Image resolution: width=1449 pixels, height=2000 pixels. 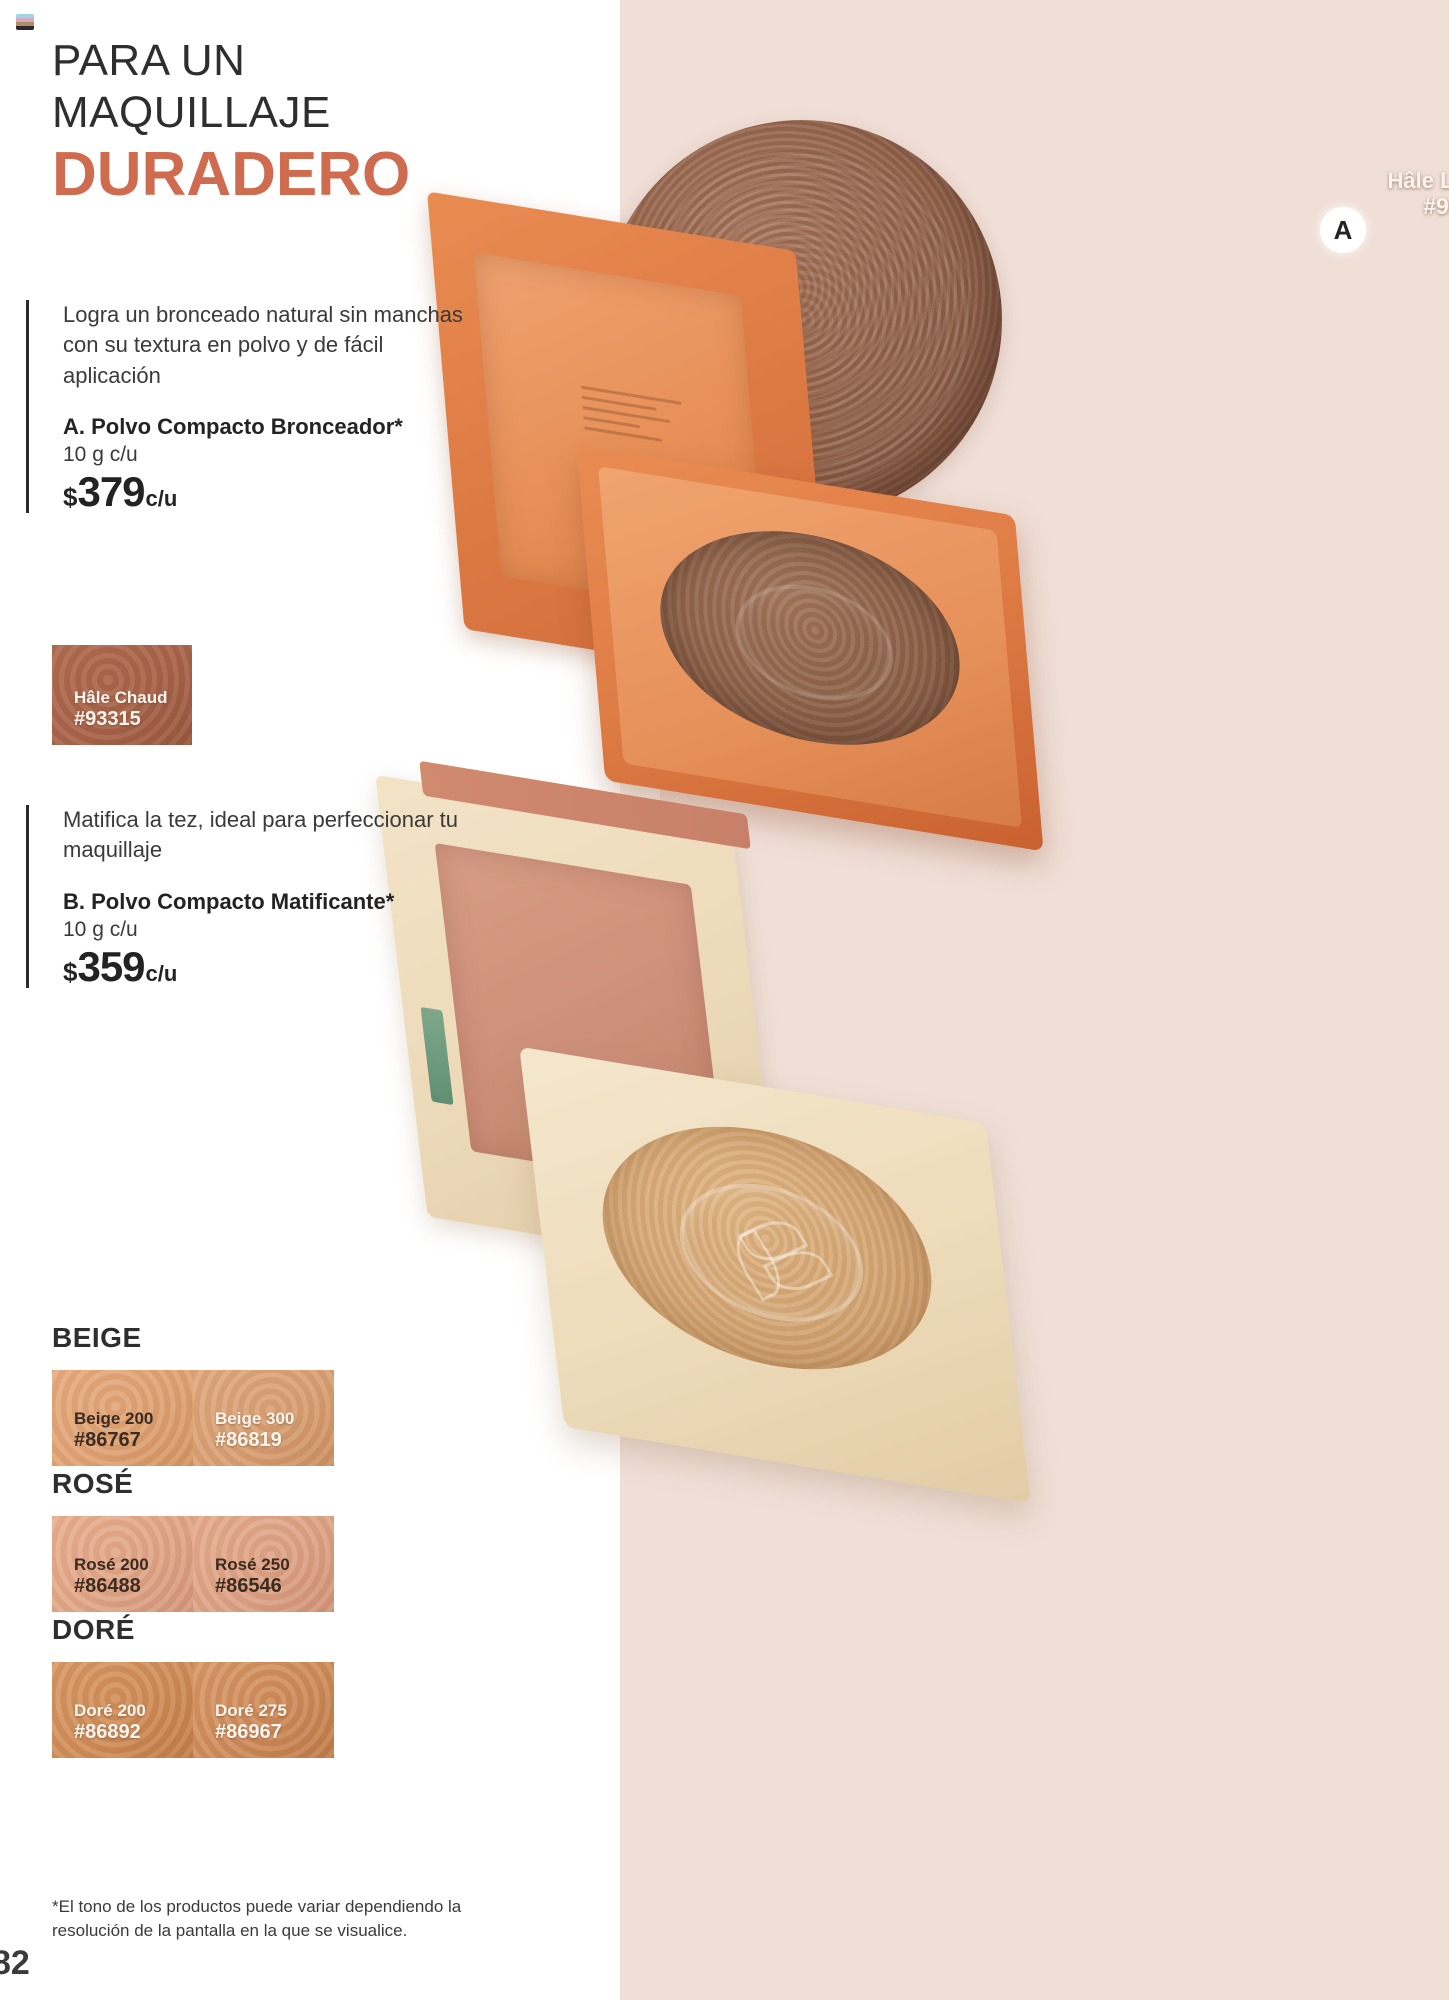 I want to click on swatch-shade-name: Beige 200, so click(x=114, y=1419).